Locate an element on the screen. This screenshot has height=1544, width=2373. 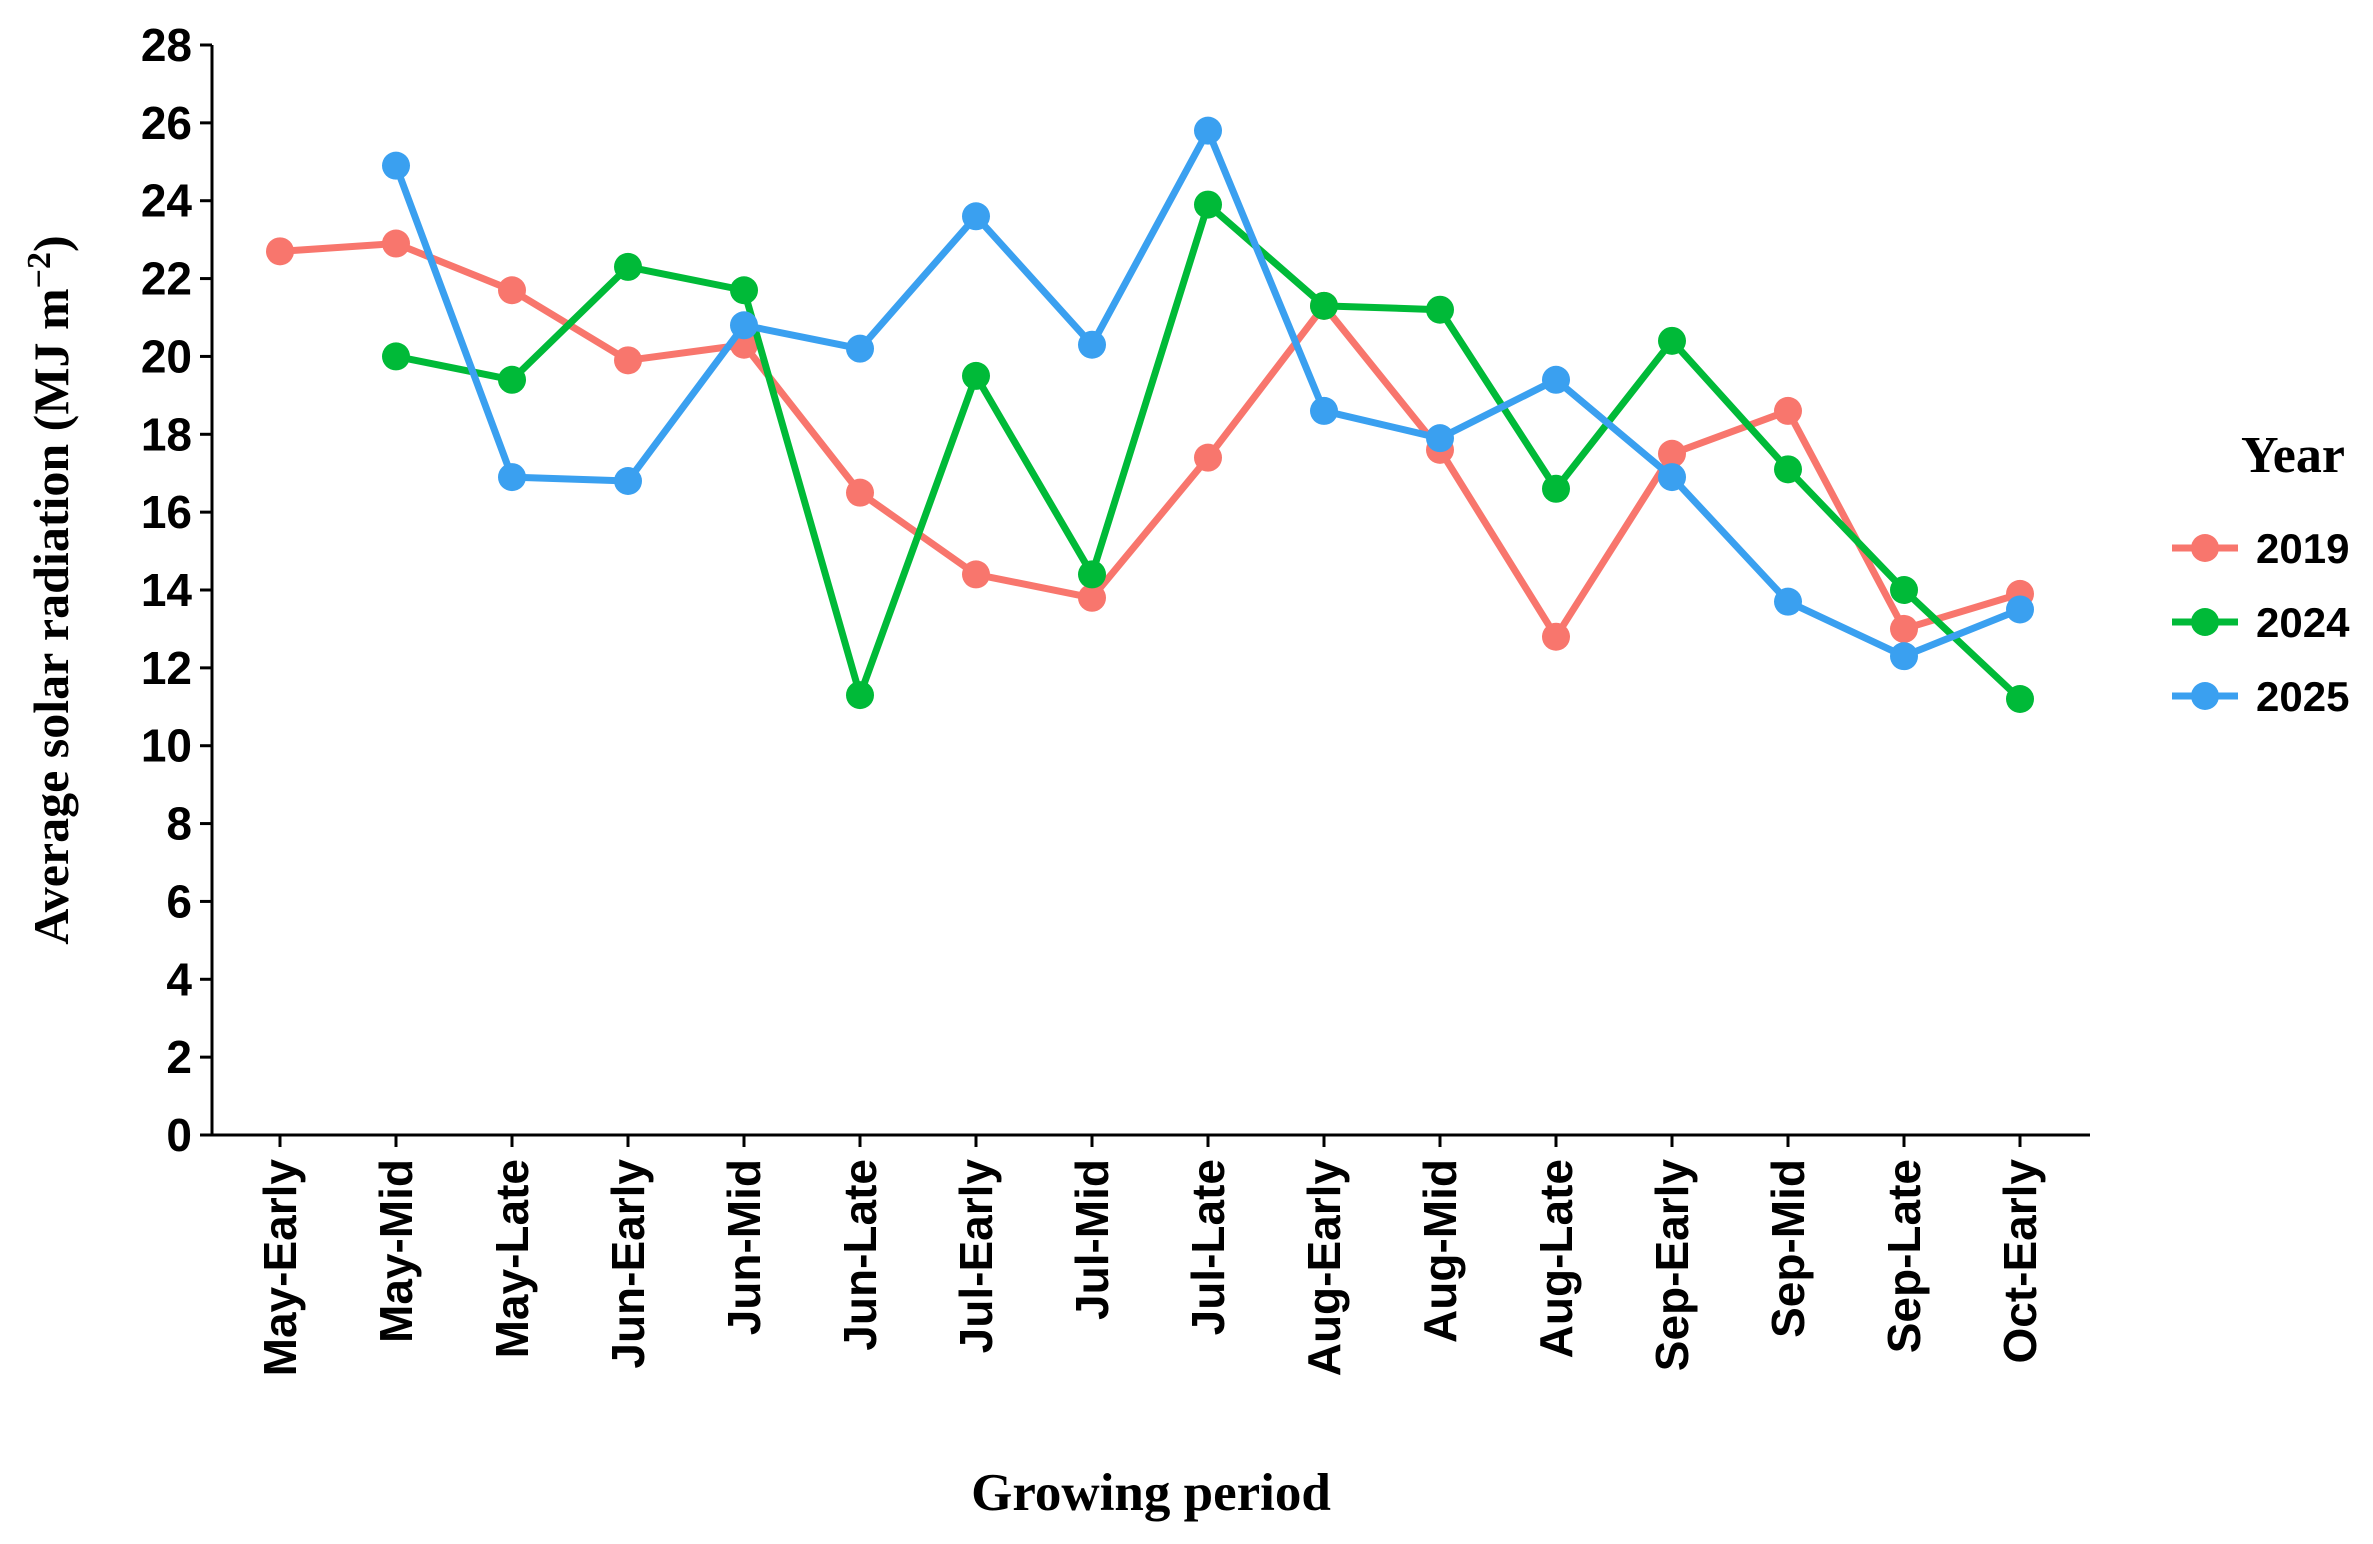
x-tick-label: Jul-Early is located at coordinates (976, 1256).